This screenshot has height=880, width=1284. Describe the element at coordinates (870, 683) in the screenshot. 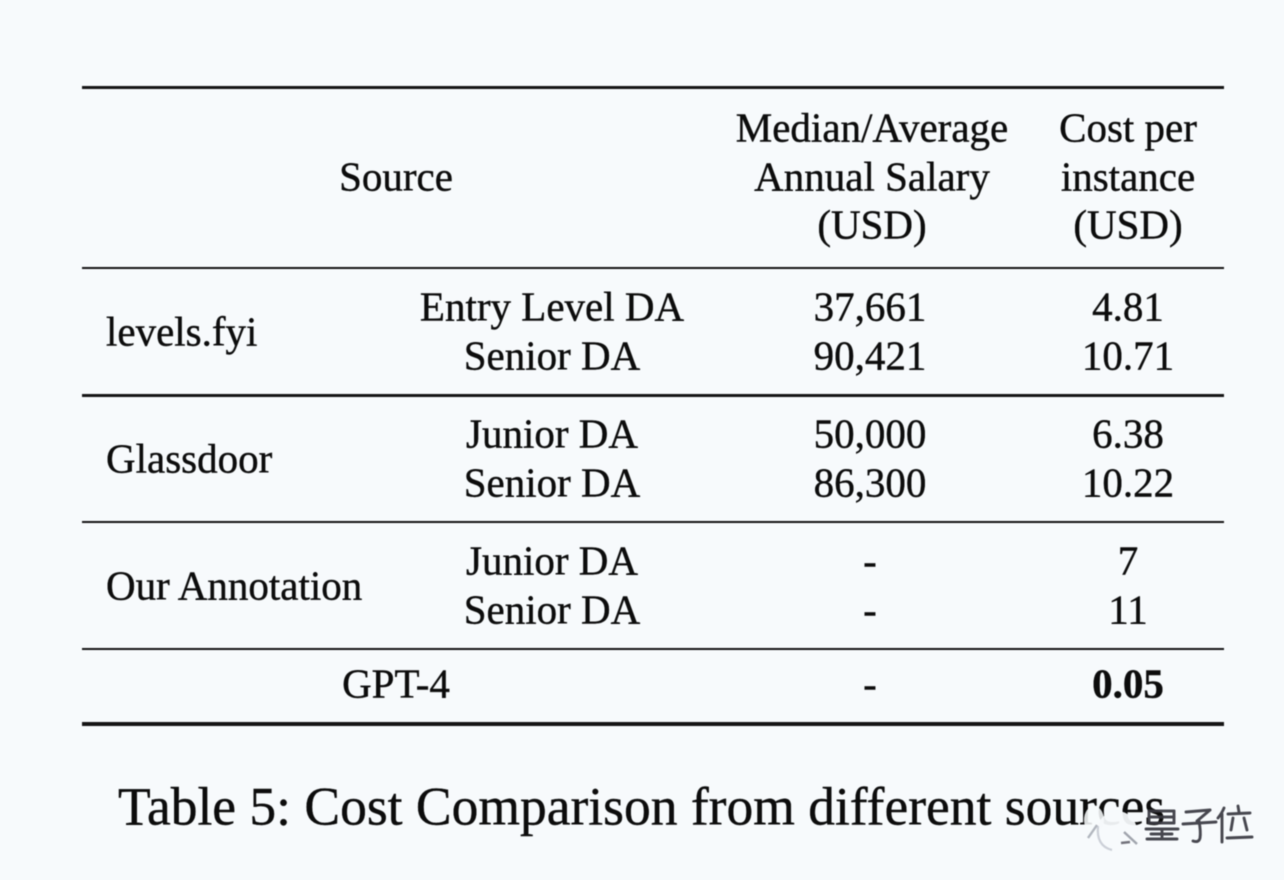

I see `footer-salary: -` at that location.